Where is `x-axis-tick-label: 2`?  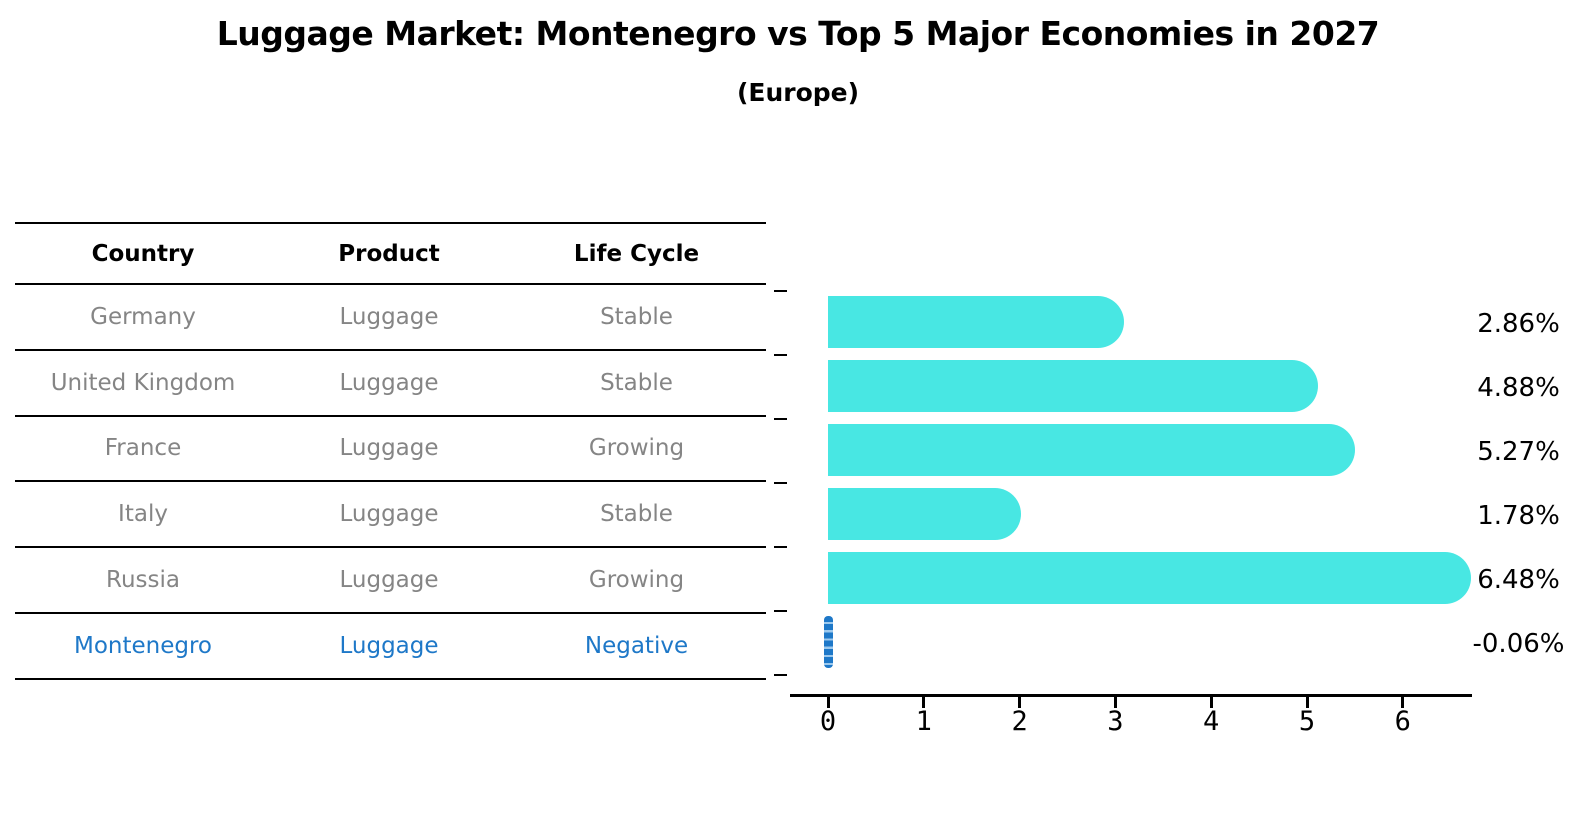
x-axis-tick-label: 2 is located at coordinates (1019, 721).